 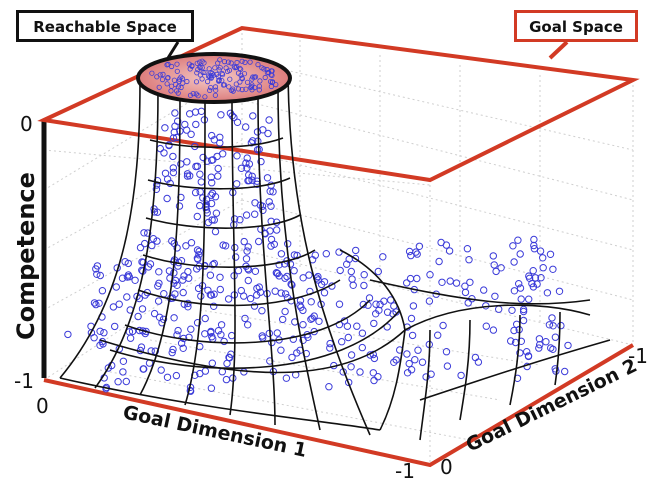 I want to click on reachable-space-samples, so click(x=214, y=78).